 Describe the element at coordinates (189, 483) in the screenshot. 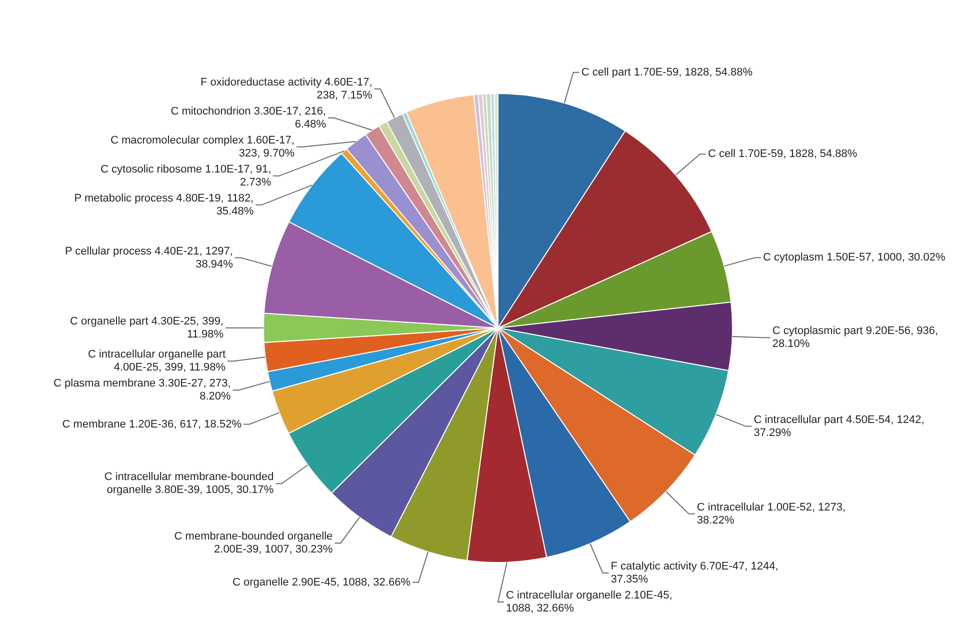

I see `slice-label: C intracellular membrane-bounded organelle 3.80E-39, 1005, 30.17%` at that location.